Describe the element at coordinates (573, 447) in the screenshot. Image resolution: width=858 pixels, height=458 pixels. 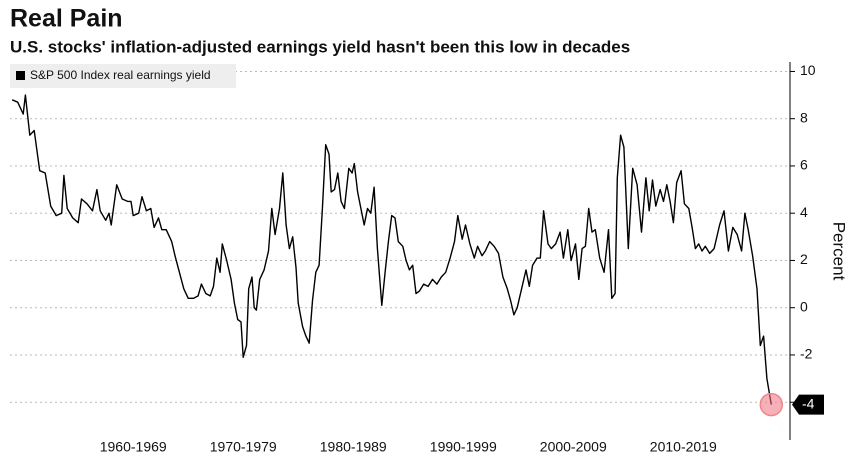
I see `x-tick-label: 2000-2009` at that location.